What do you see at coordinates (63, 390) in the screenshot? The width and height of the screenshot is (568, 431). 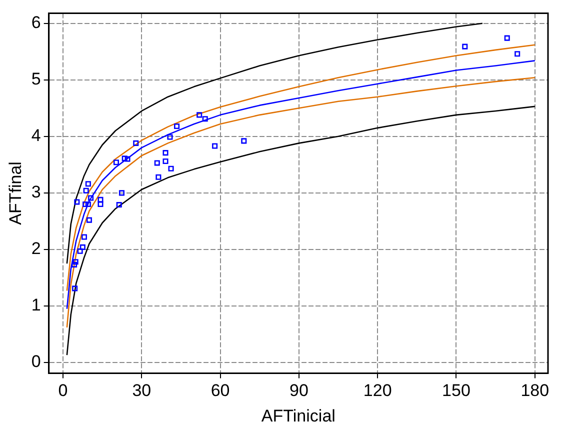 I see `x-tick-label: 0` at bounding box center [63, 390].